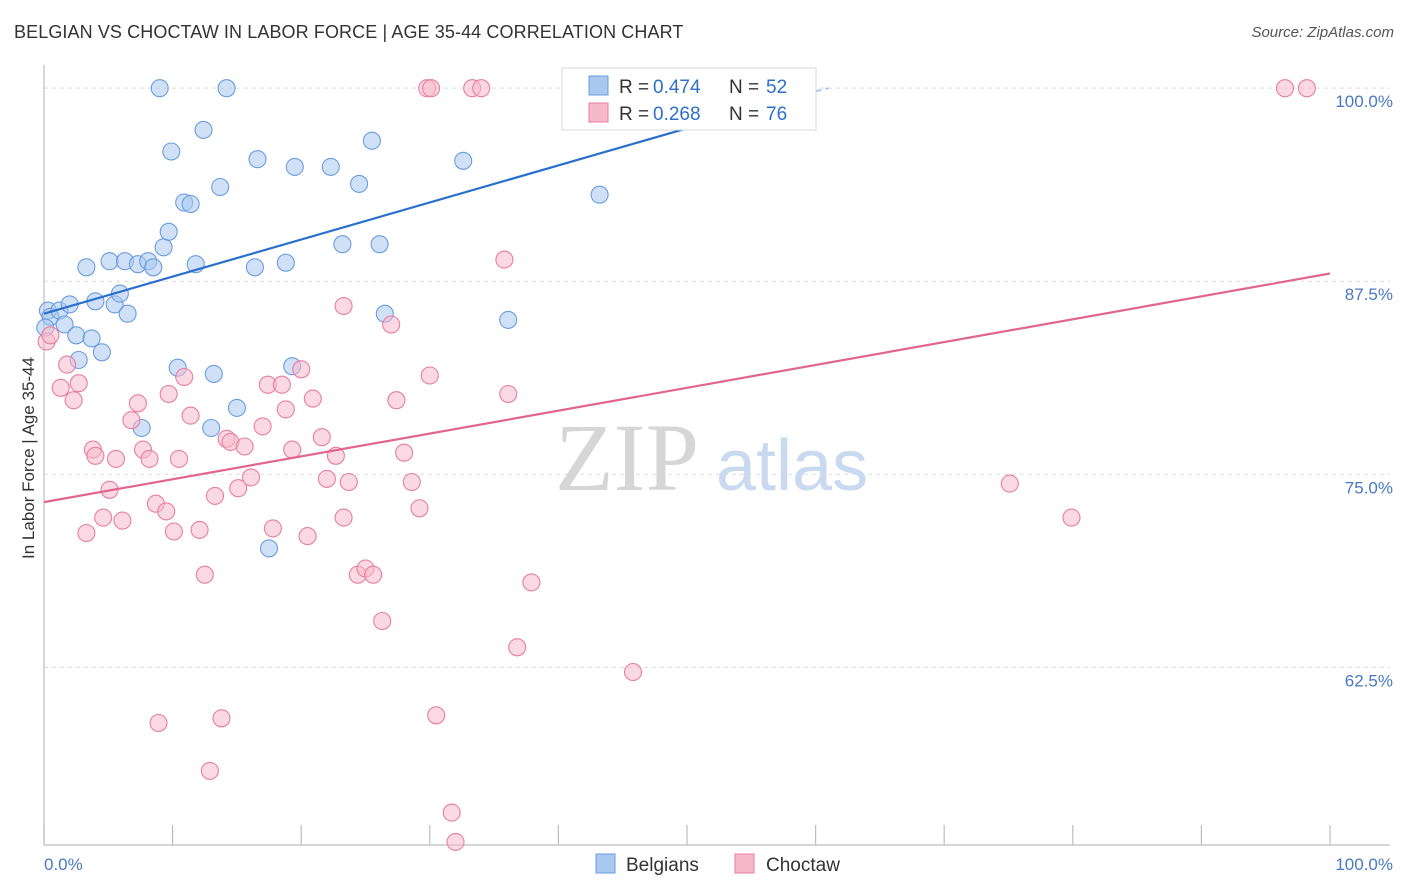 This screenshot has height=892, width=1406. What do you see at coordinates (792, 466) in the screenshot?
I see `watermark-atlas: atlas` at bounding box center [792, 466].